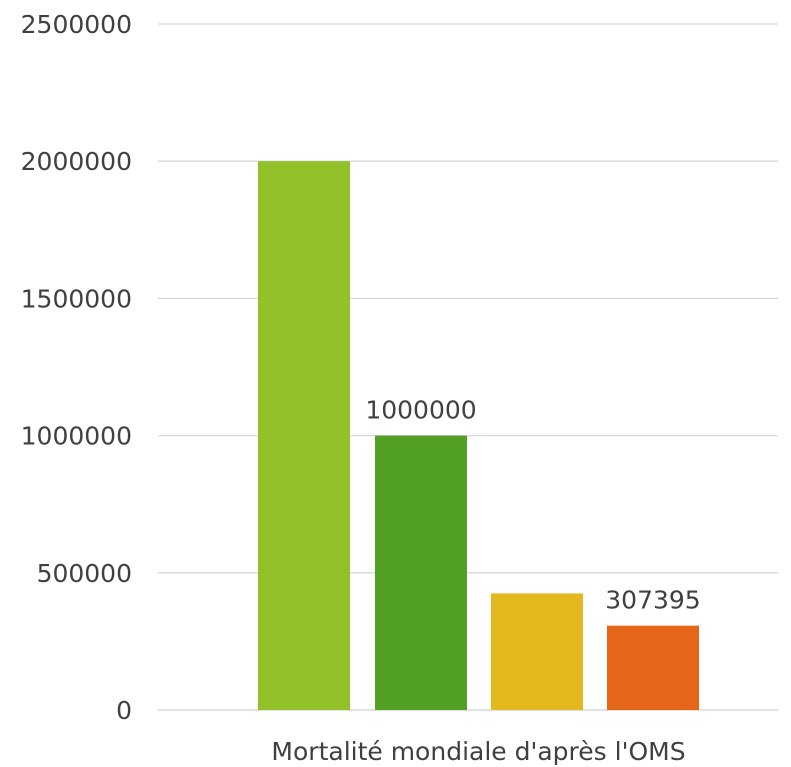 This screenshot has width=791, height=767. What do you see at coordinates (84, 573) in the screenshot?
I see `y-tick-label: 500000` at bounding box center [84, 573].